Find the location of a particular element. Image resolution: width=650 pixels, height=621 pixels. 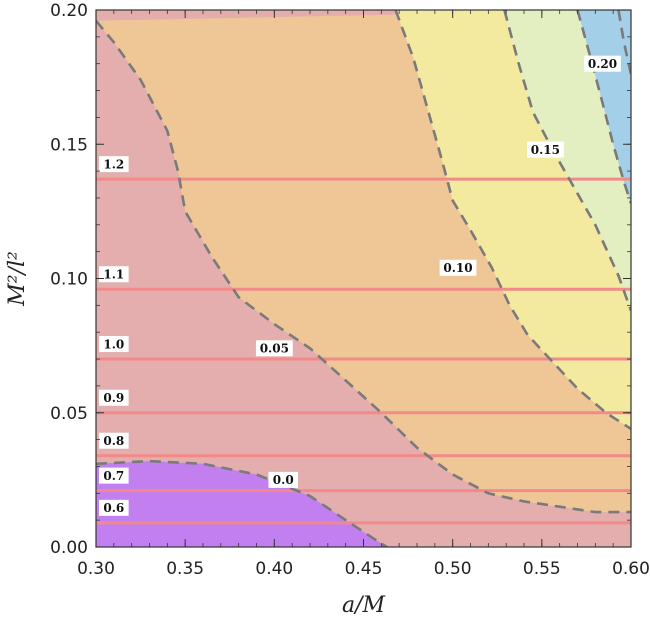

label-text: 1.0 is located at coordinates (113, 344).